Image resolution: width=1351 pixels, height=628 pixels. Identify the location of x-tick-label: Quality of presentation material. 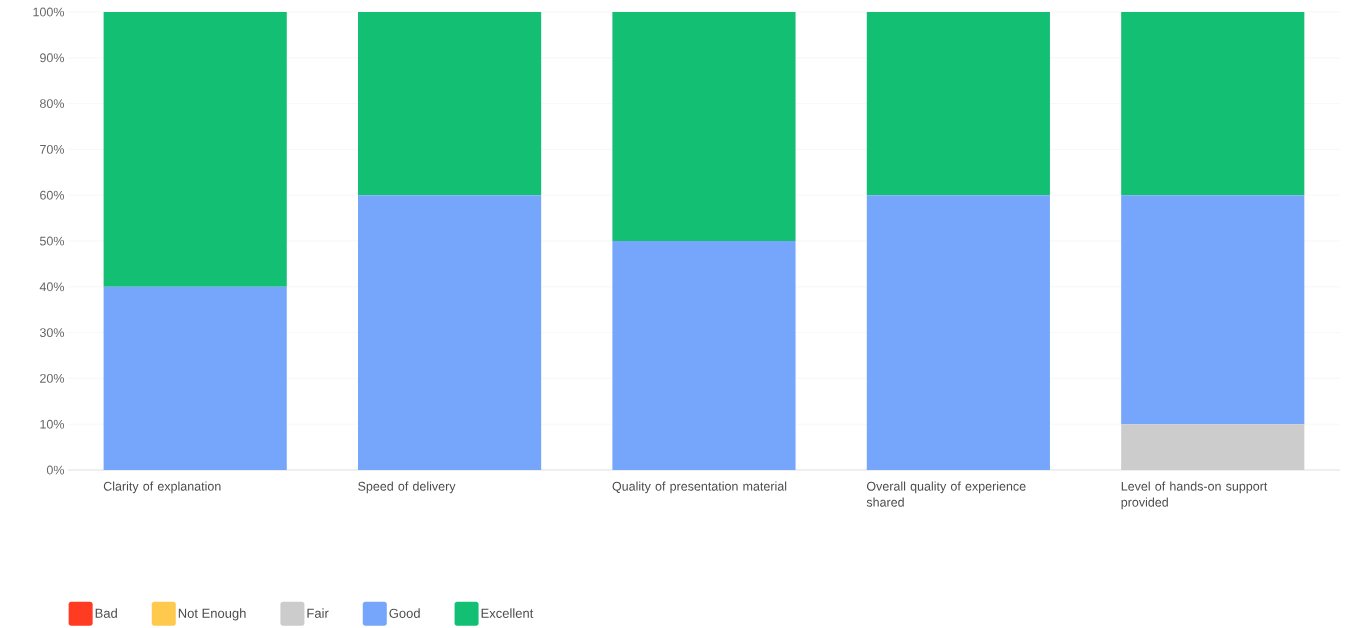
(699, 487).